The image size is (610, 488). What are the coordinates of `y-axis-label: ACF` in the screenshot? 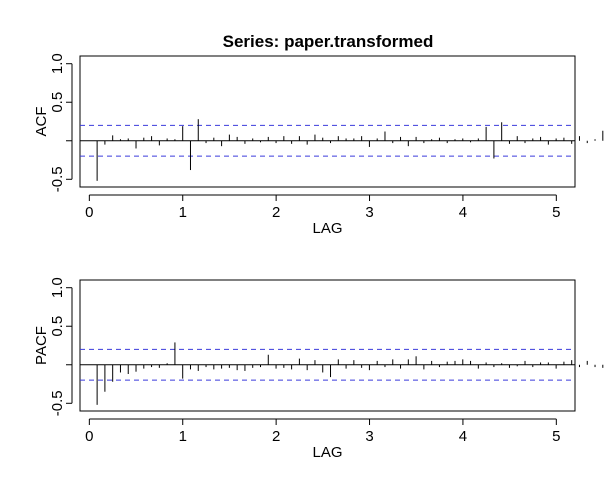 It's located at (41, 122).